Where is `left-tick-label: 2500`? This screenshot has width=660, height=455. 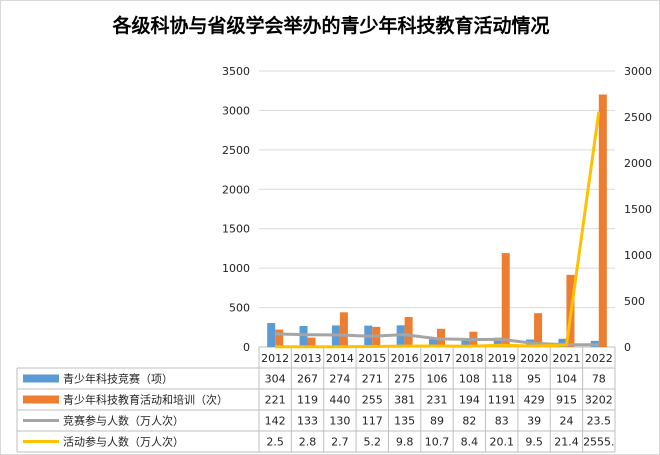 left-tick-label: 2500 is located at coordinates (236, 150).